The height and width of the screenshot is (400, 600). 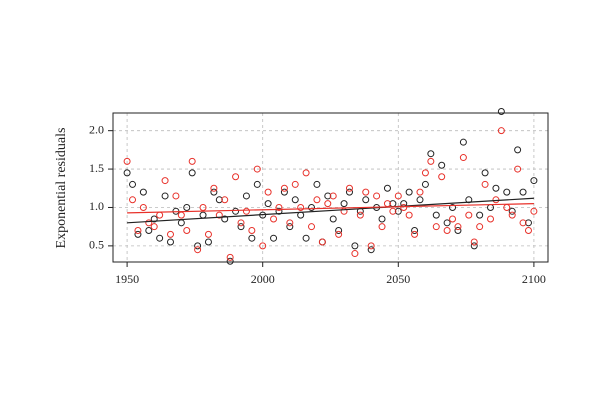 I want to click on x-tick-label: 2100, so click(x=534, y=279).